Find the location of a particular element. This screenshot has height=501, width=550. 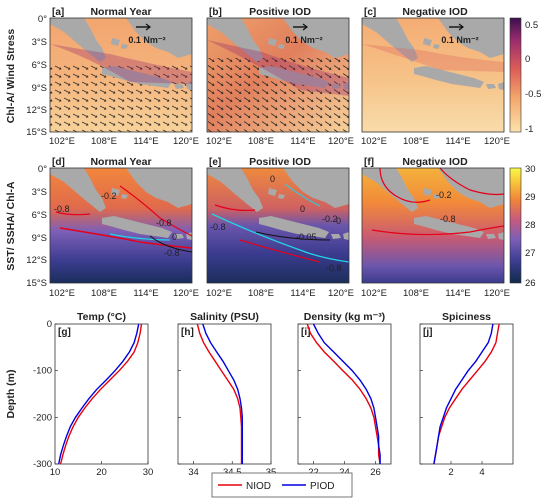

profile-panel-1: Salinity (PSU) [h] 34 34.5 35 is located at coordinates (226, 394).